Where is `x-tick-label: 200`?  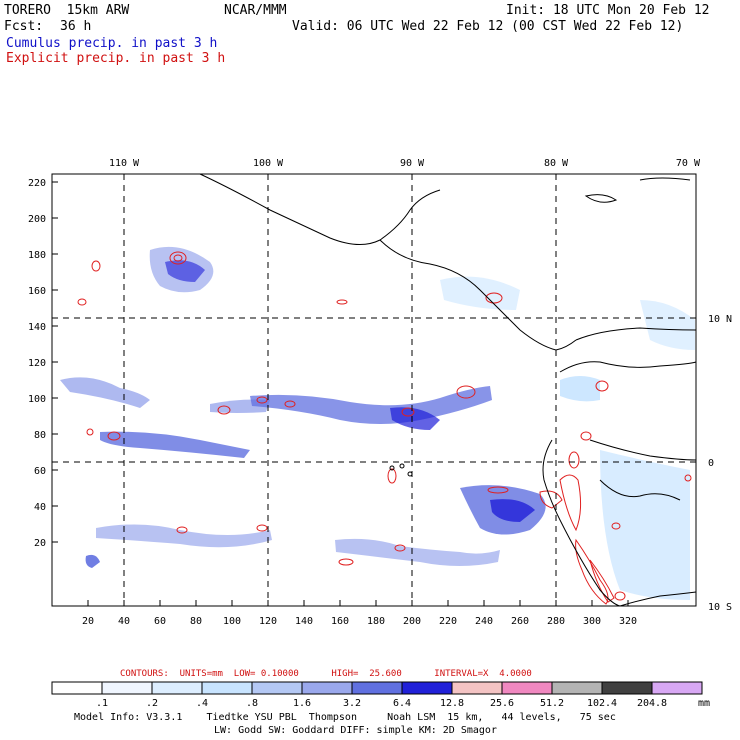
x-tick-label: 200 is located at coordinates (412, 621).